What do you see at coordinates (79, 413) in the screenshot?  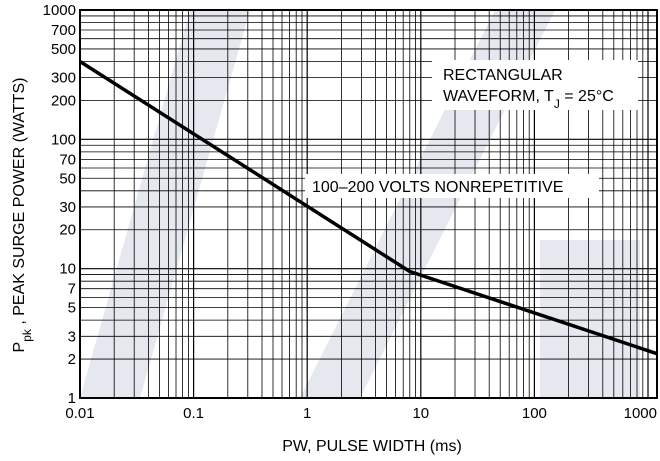 I see `x-tick-label: 0.01` at bounding box center [79, 413].